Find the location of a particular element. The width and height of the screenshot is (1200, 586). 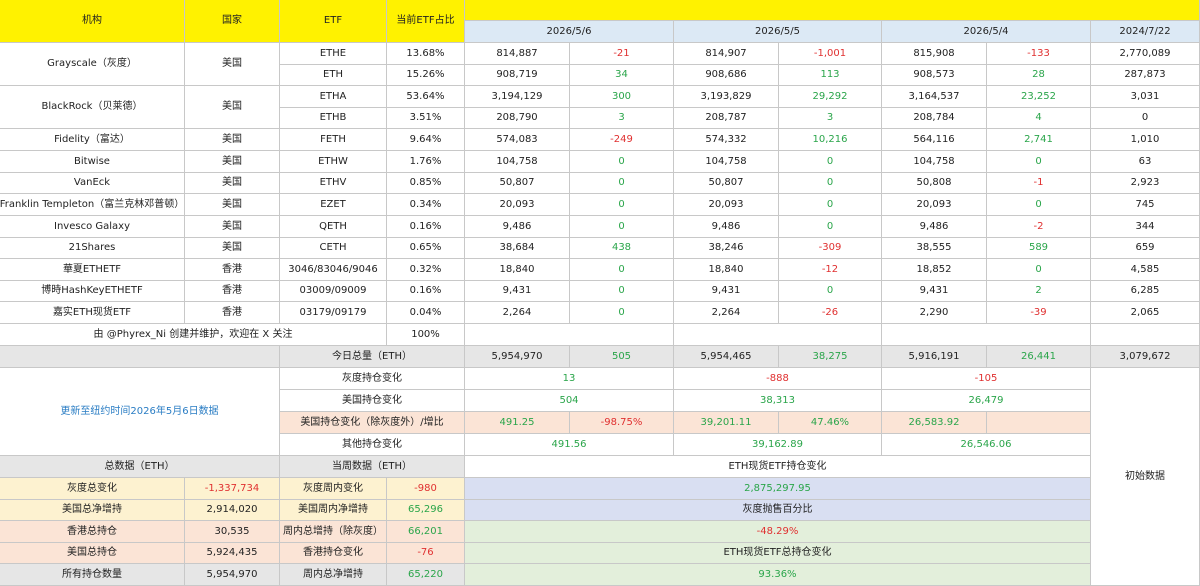

institution-name: Fidelity（富达） is located at coordinates (92, 140).